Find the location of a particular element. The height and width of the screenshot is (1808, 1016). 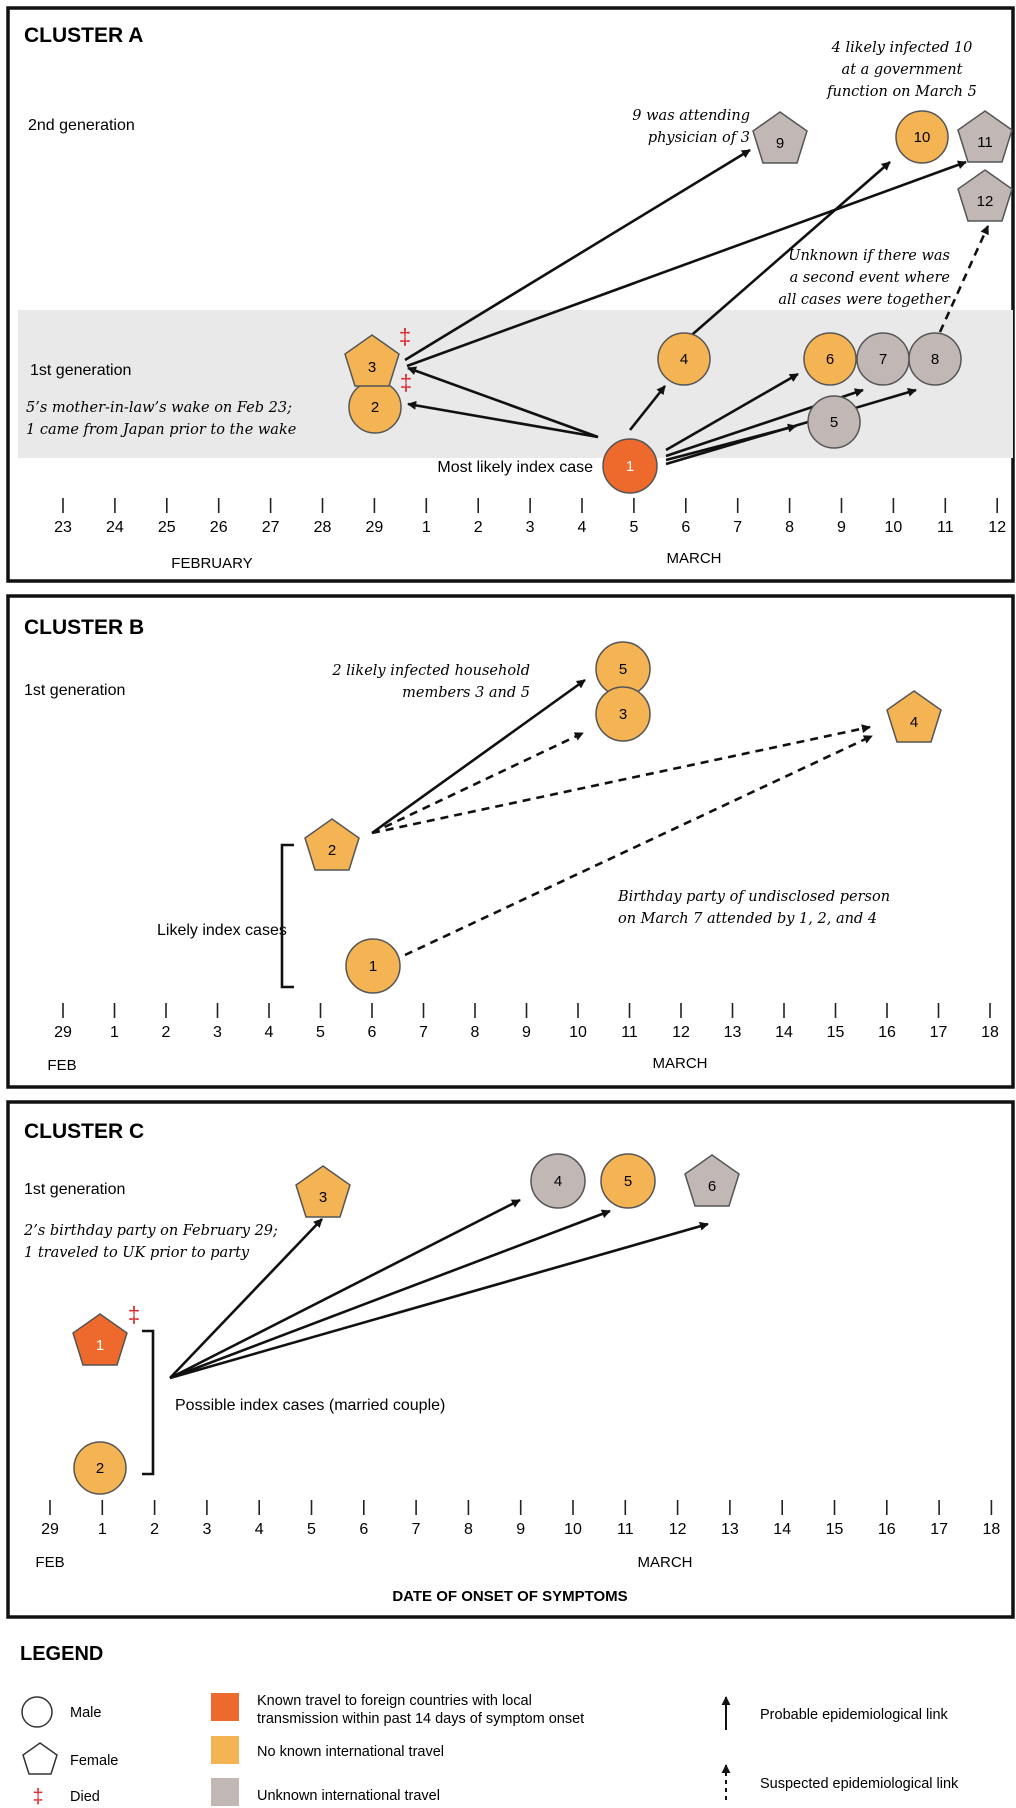

cluster-a-note-wake-1: 5’s mother-in-law’s wake on Feb 23; is located at coordinates (159, 408).